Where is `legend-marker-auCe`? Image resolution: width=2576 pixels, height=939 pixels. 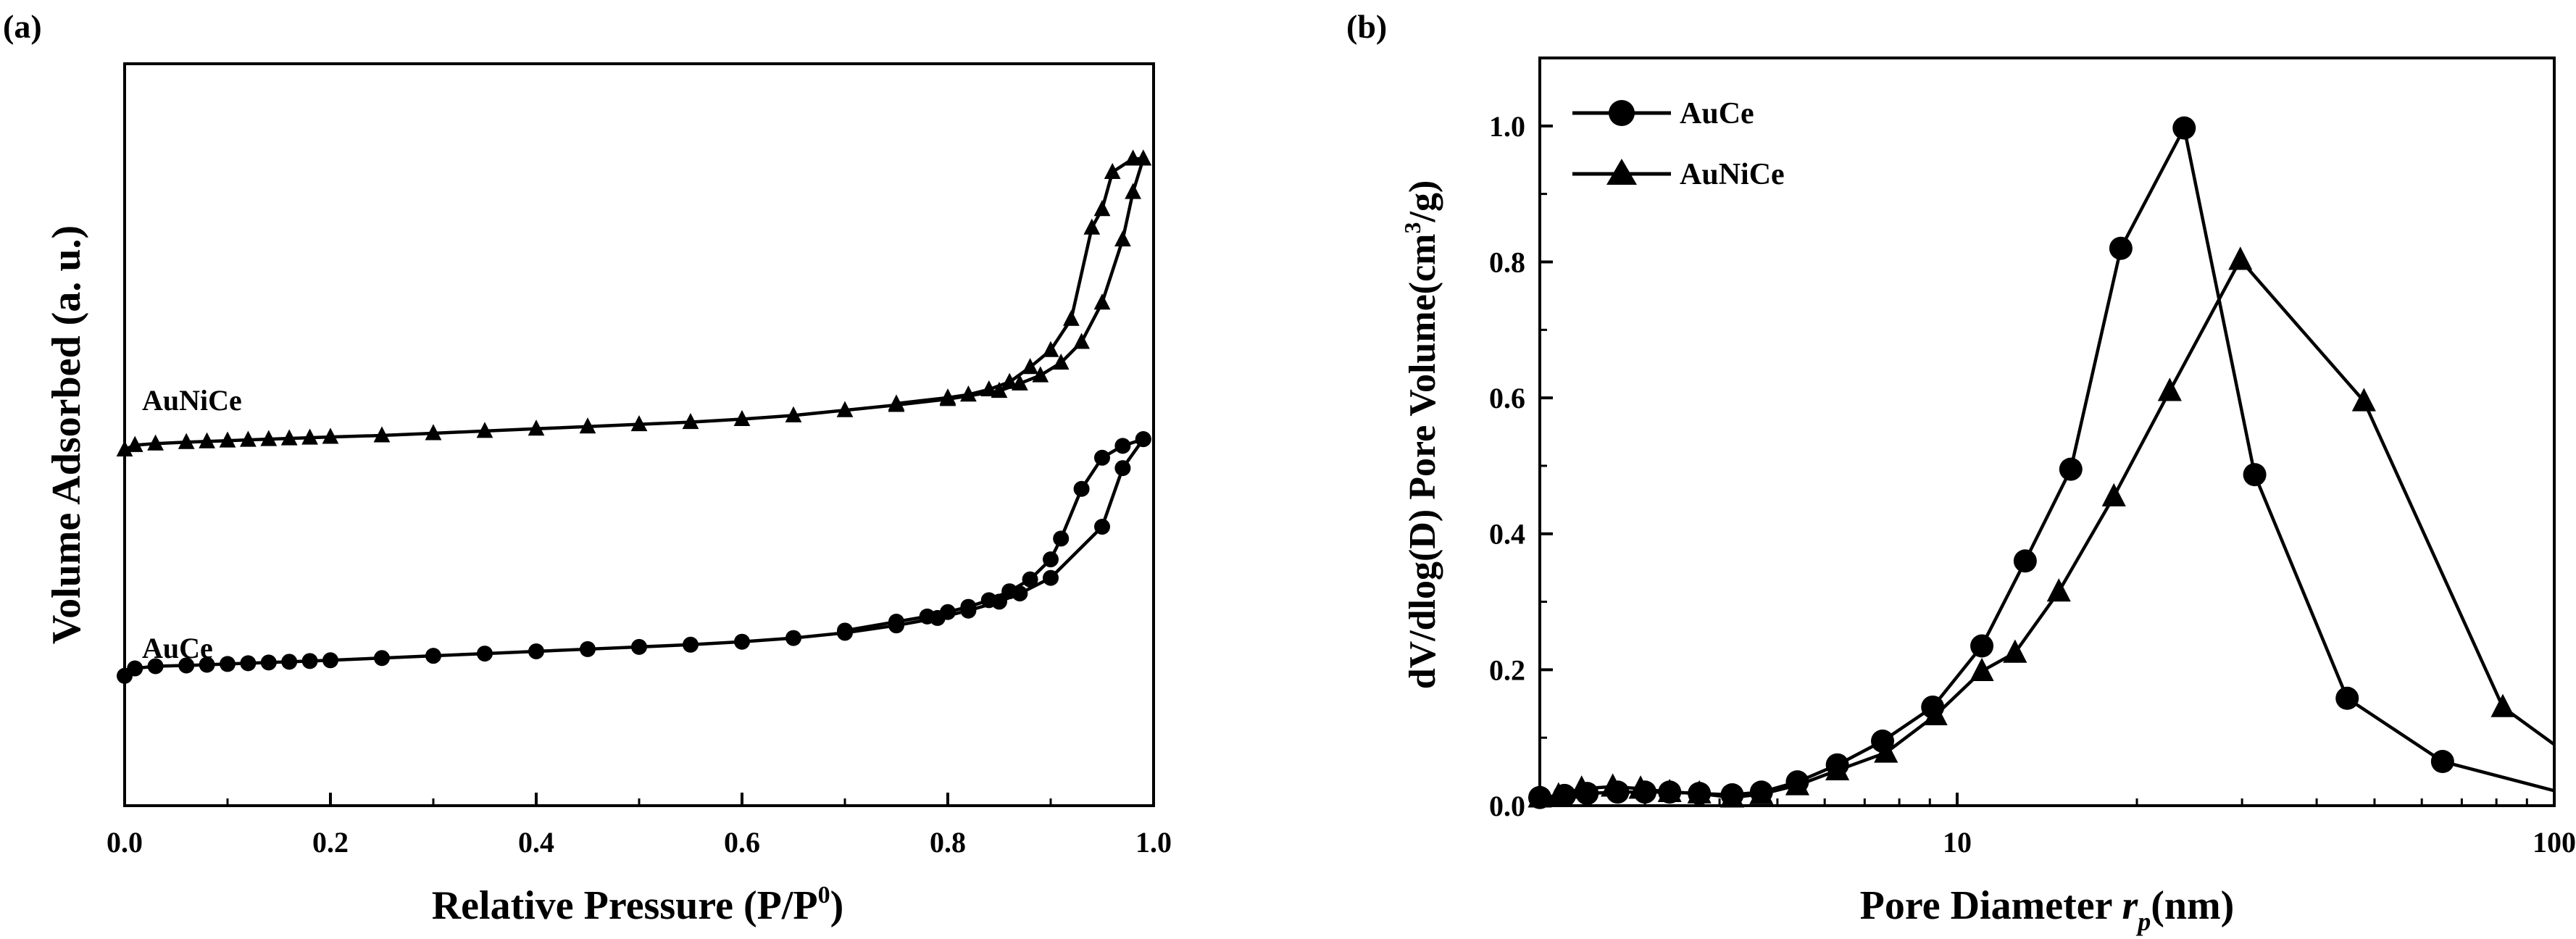
legend-marker-auCe is located at coordinates (1622, 113).